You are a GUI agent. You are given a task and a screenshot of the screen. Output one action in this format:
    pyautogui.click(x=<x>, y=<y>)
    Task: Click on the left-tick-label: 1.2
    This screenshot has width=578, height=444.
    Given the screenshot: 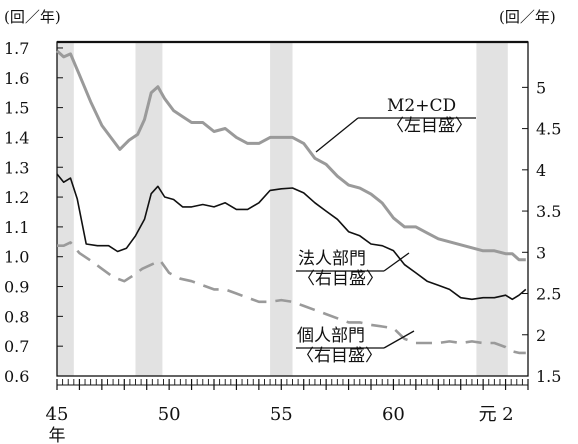 What is the action you would take?
    pyautogui.click(x=16, y=197)
    